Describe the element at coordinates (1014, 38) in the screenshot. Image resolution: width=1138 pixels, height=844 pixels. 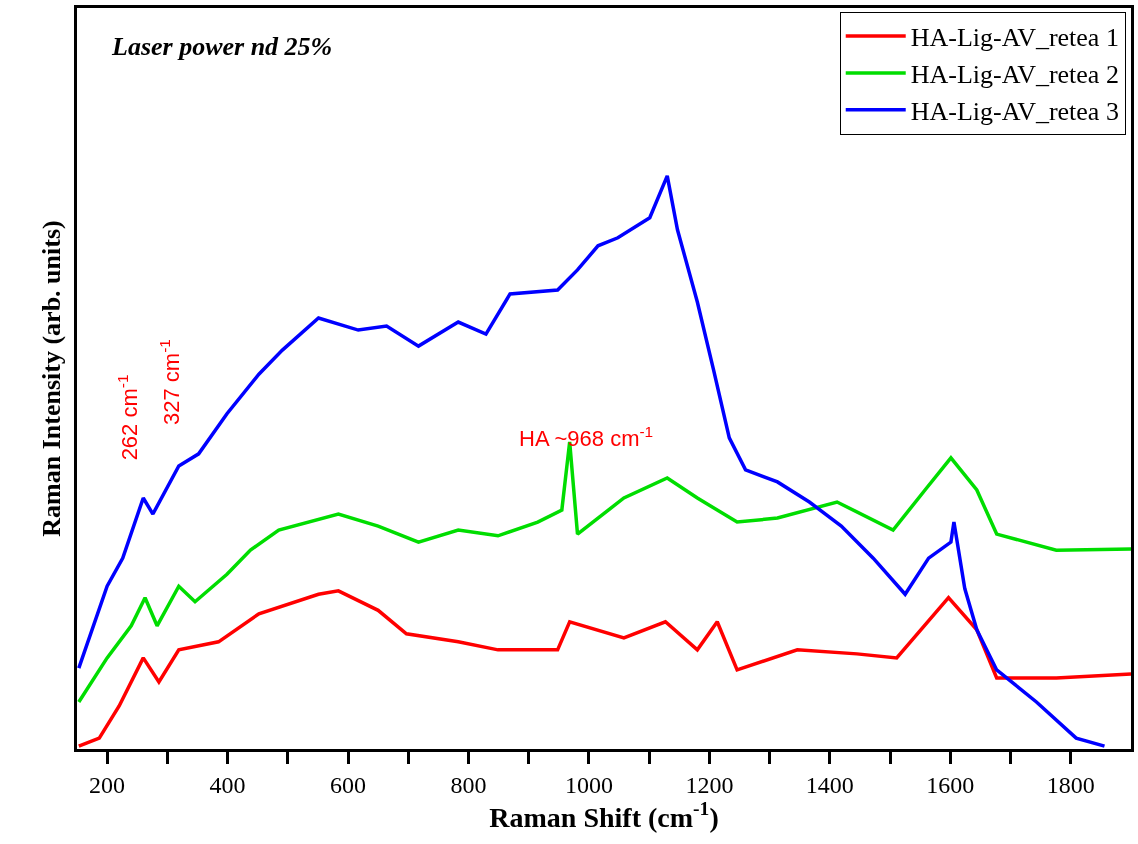
I see `legend-label: HA-Lig-AV_retea 1` at that location.